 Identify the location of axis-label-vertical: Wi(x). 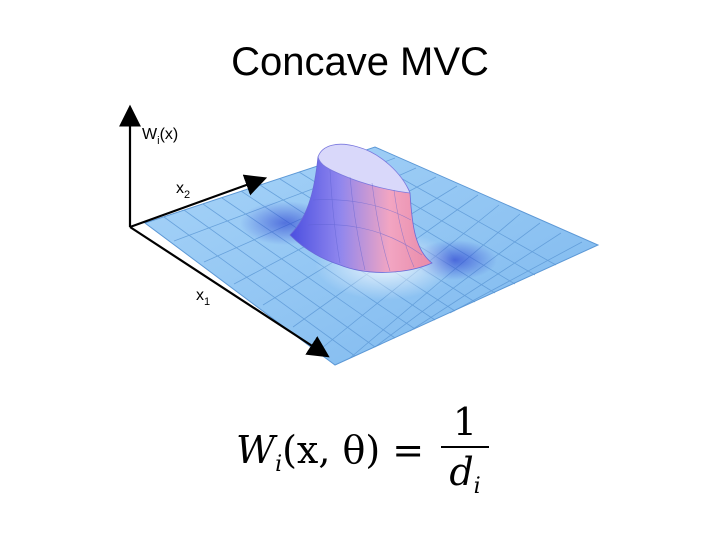
(160, 136).